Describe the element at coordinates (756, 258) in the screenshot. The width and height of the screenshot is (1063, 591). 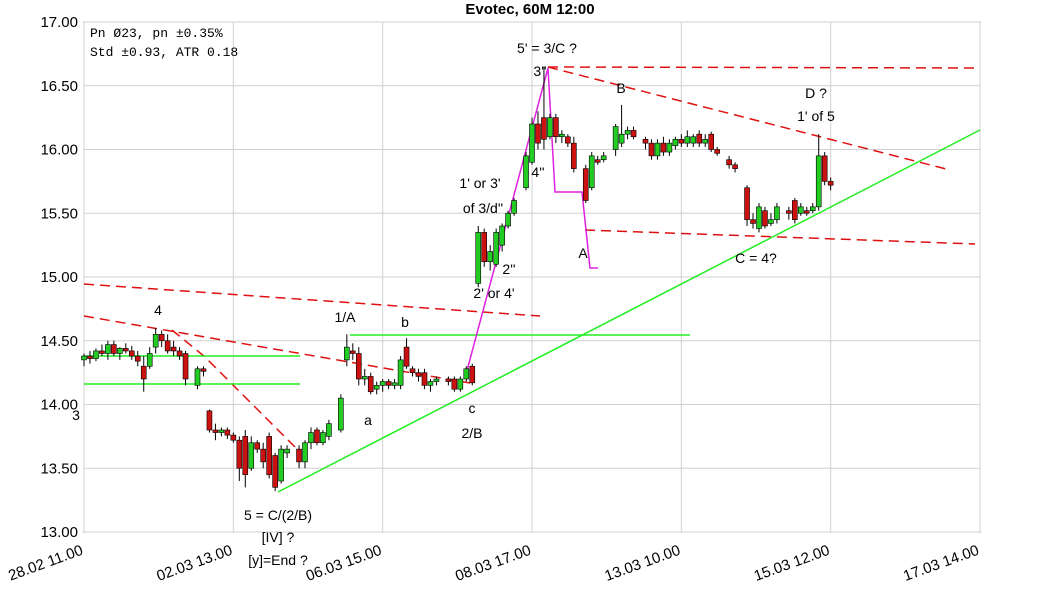
I see `annotation: C = 4?` at that location.